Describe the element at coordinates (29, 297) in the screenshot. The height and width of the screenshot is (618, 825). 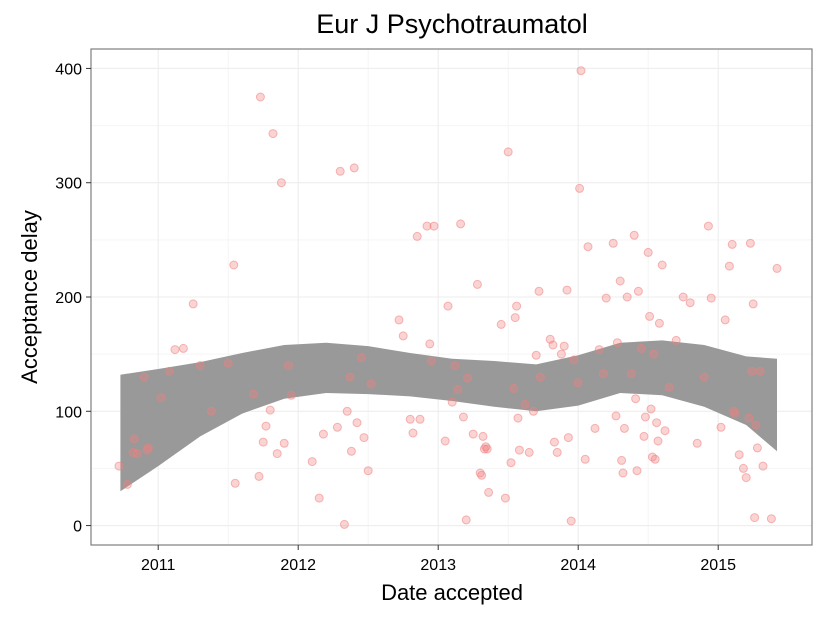
I see `y-axis-title: Acceptance delay` at that location.